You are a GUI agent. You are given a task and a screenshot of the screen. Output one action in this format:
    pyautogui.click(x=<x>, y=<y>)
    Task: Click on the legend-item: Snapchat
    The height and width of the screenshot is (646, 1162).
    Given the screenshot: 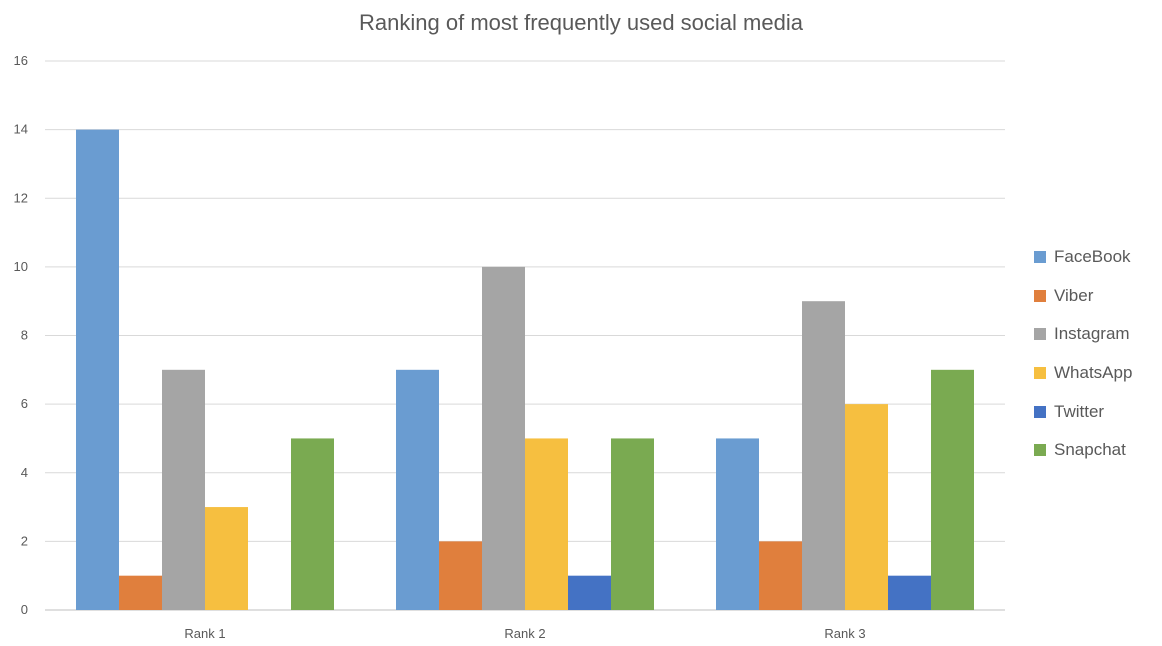 What is the action you would take?
    pyautogui.click(x=1083, y=450)
    